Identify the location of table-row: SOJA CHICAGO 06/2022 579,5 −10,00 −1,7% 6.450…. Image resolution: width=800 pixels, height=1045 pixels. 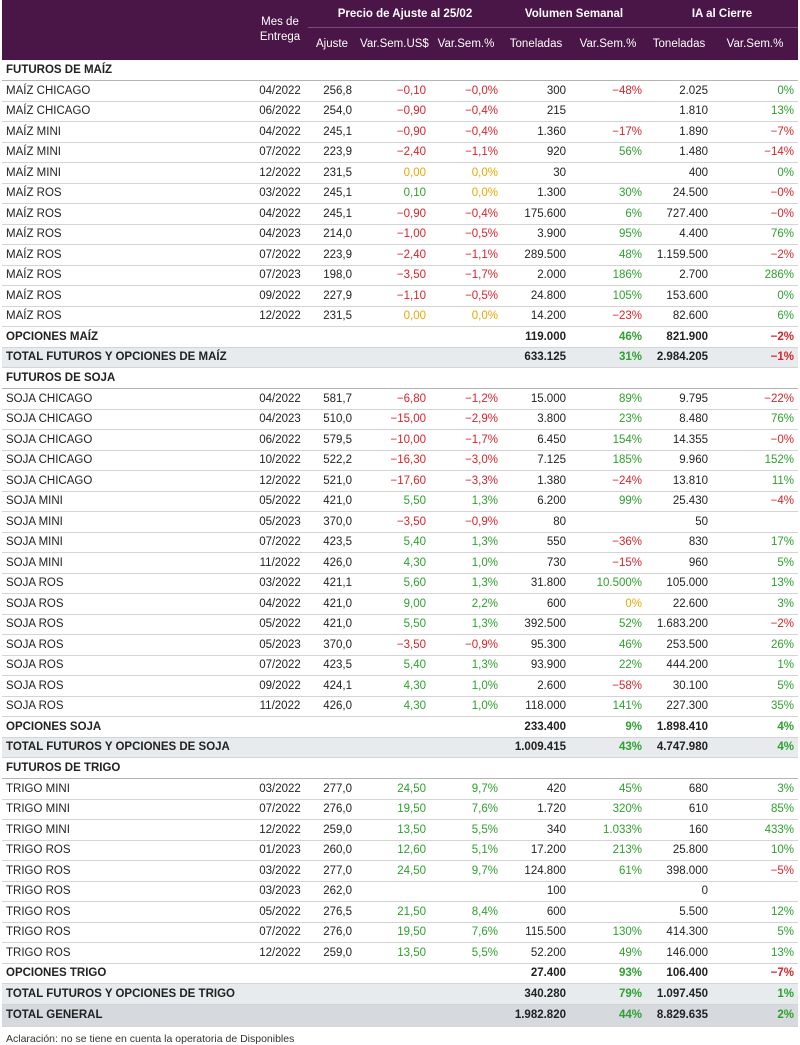
(400, 440).